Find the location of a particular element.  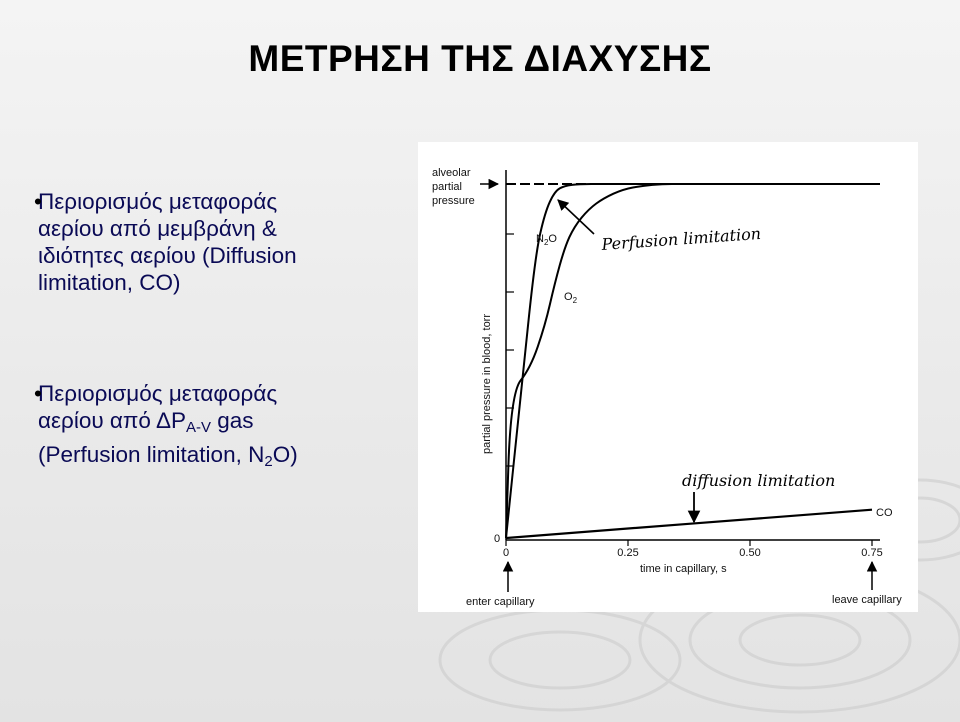

bullet1-line1: Περιορισμός μεταφοράς is located at coordinates (158, 201).